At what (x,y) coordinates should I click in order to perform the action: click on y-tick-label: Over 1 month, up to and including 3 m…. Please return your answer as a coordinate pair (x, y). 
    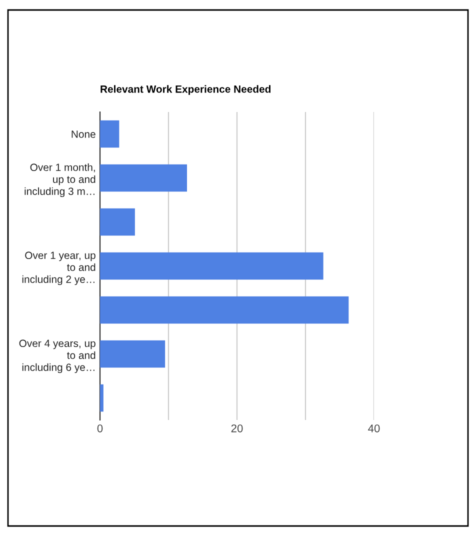
    Looking at the image, I should click on (60, 180).